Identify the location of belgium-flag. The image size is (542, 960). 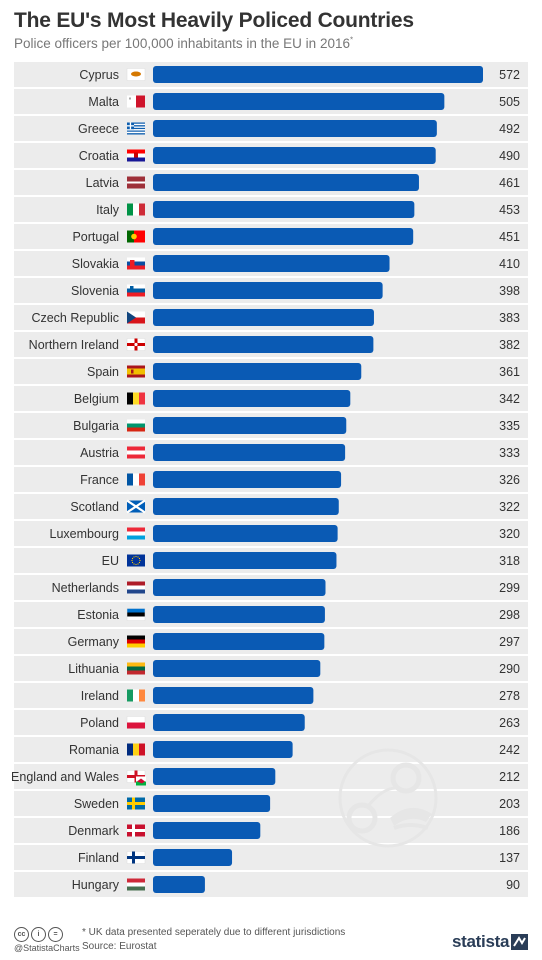
(136, 398).